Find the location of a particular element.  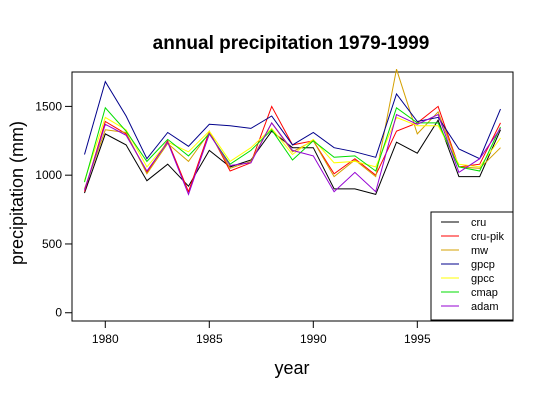

y-tick-label: 500 is located at coordinates (52, 244).